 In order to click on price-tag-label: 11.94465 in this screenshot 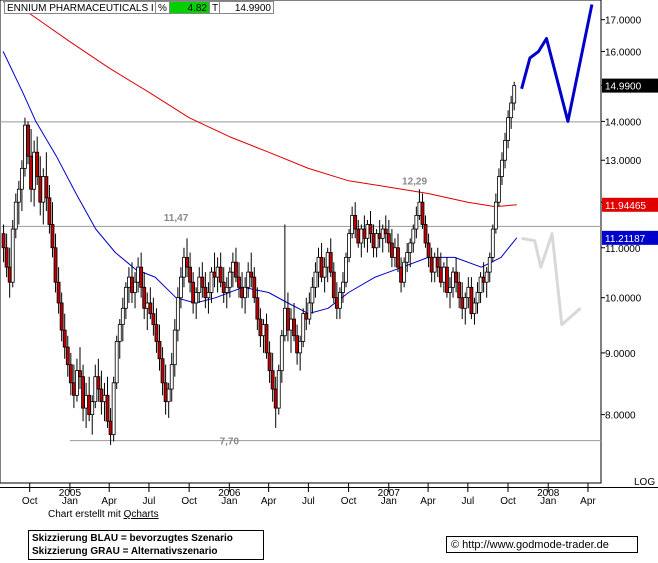, I will do `click(625, 206)`.